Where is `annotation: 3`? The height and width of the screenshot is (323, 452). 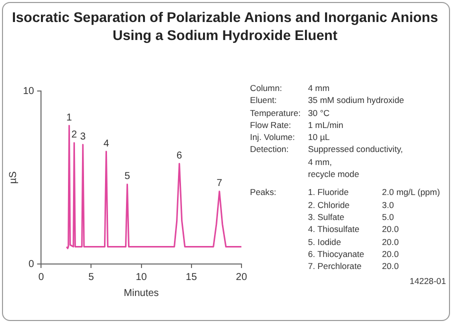
annotation: 3 is located at coordinates (83, 136).